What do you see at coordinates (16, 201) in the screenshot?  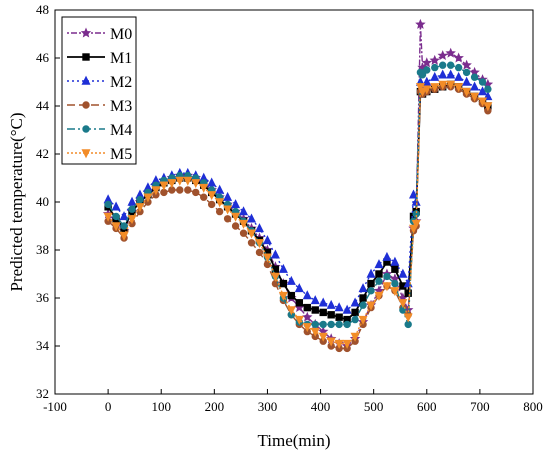 I see `y-axis-title: Predicted temperature(°C)` at bounding box center [16, 201].